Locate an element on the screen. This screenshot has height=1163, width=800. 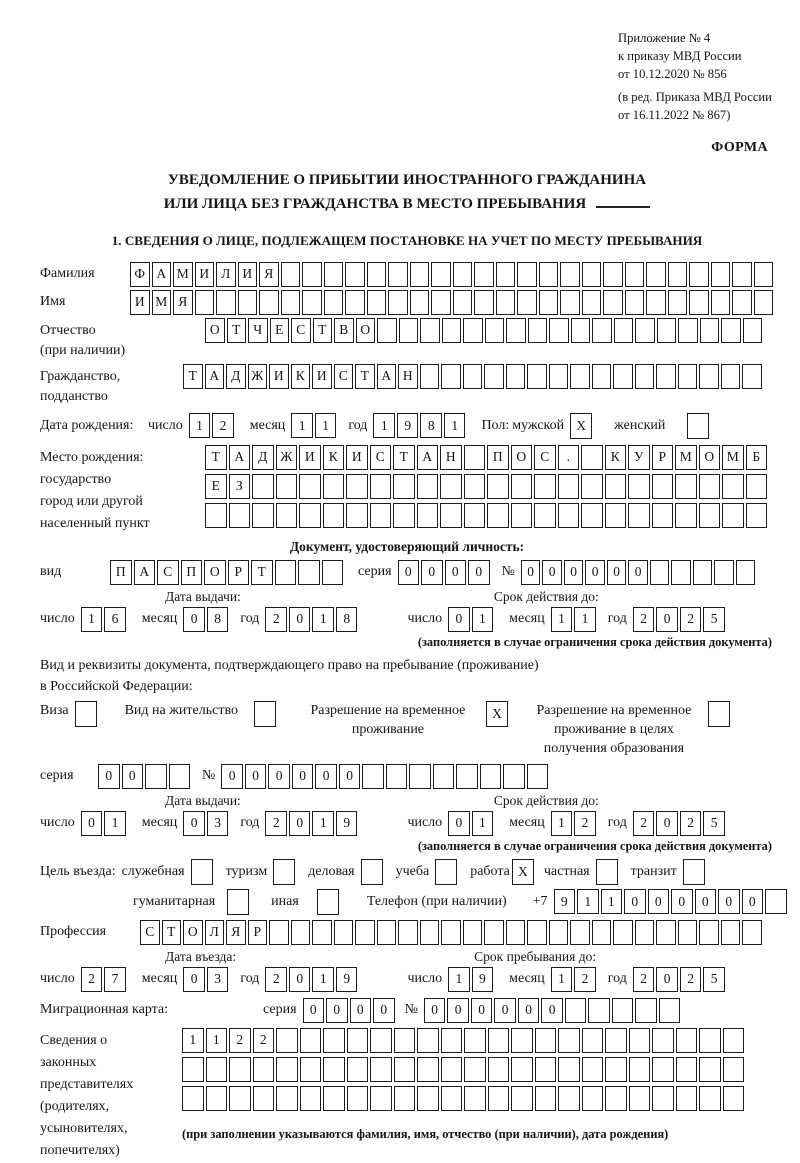
char-cell: В is located at coordinates (344, 330).